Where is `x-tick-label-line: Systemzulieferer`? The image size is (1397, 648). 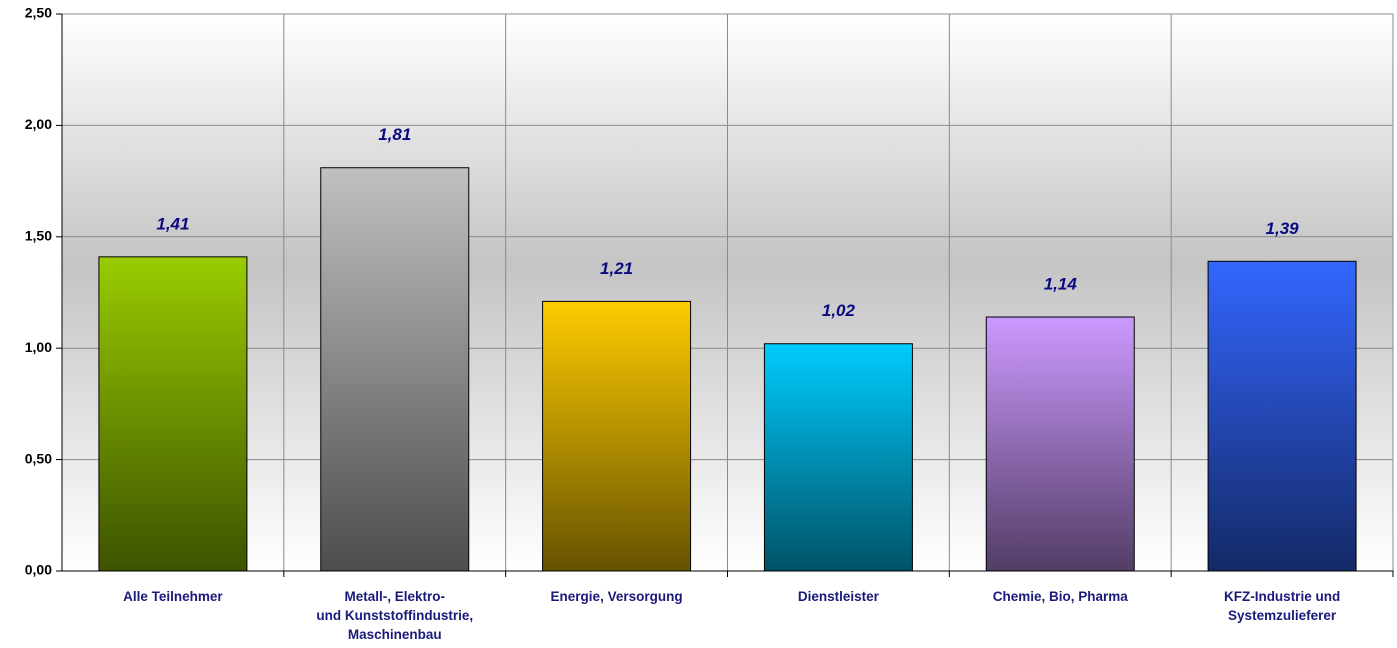
x-tick-label-line: Systemzulieferer is located at coordinates (1282, 615).